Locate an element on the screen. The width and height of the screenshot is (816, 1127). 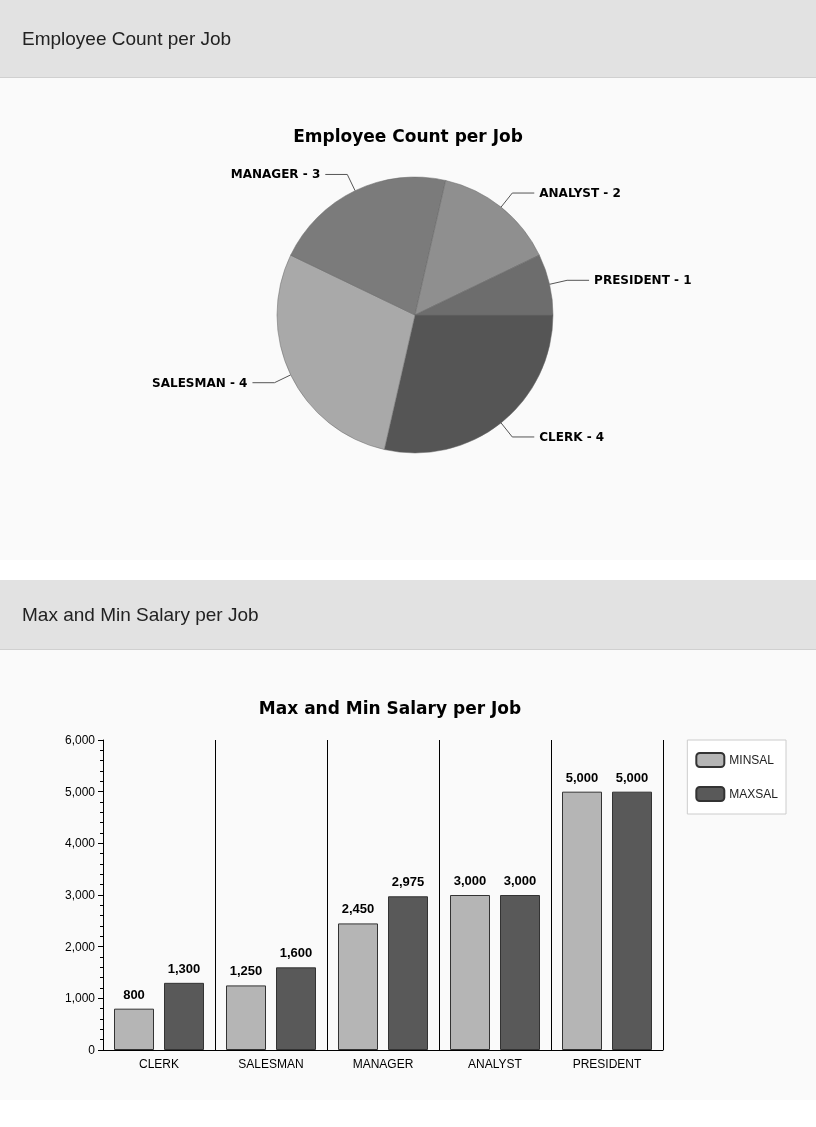
y-tick-label: 5,000 is located at coordinates (80, 791).